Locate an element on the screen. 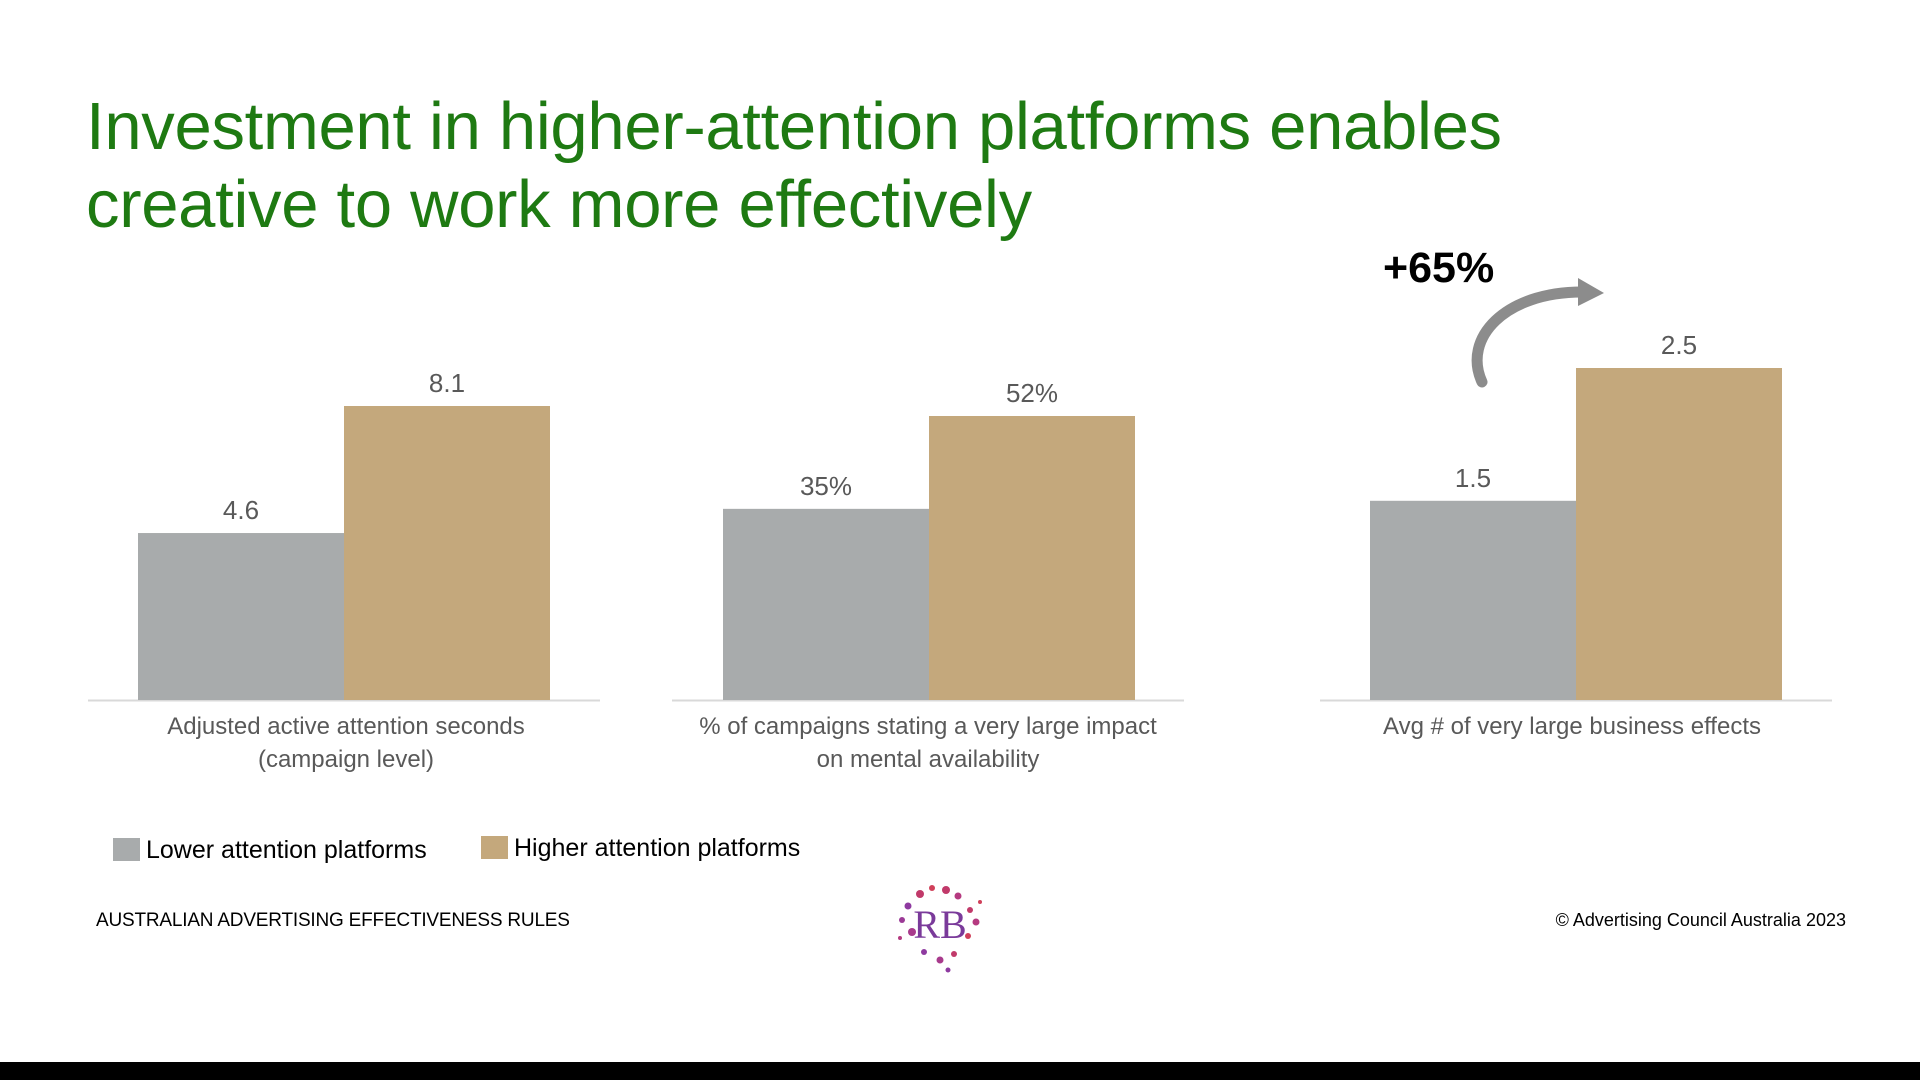 This screenshot has width=1920, height=1080. growth-annotation: +65% is located at coordinates (1439, 268).